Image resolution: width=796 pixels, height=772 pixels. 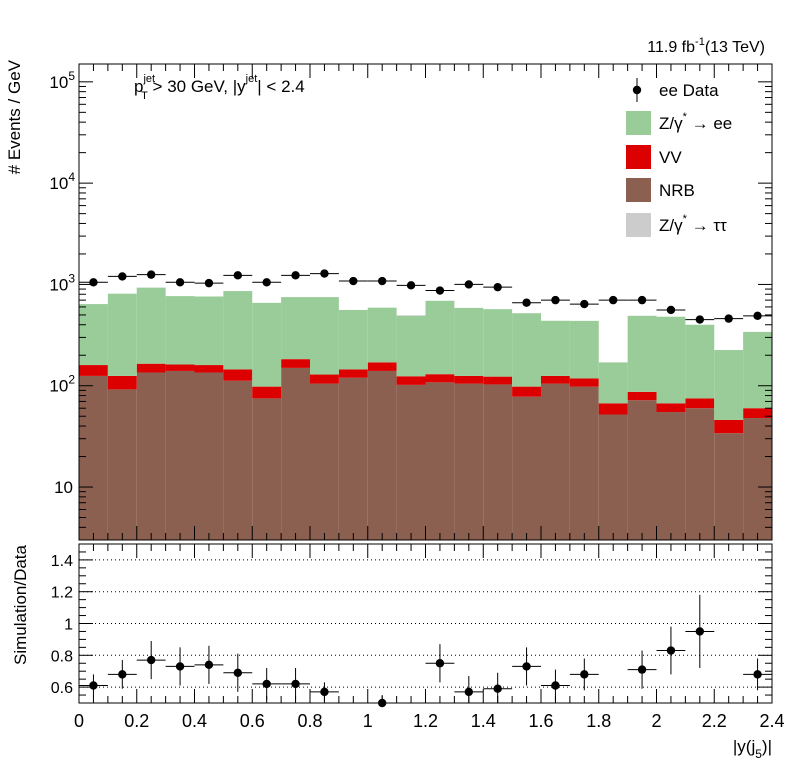 I want to click on x-tick-label: 0.8, so click(x=309, y=721).